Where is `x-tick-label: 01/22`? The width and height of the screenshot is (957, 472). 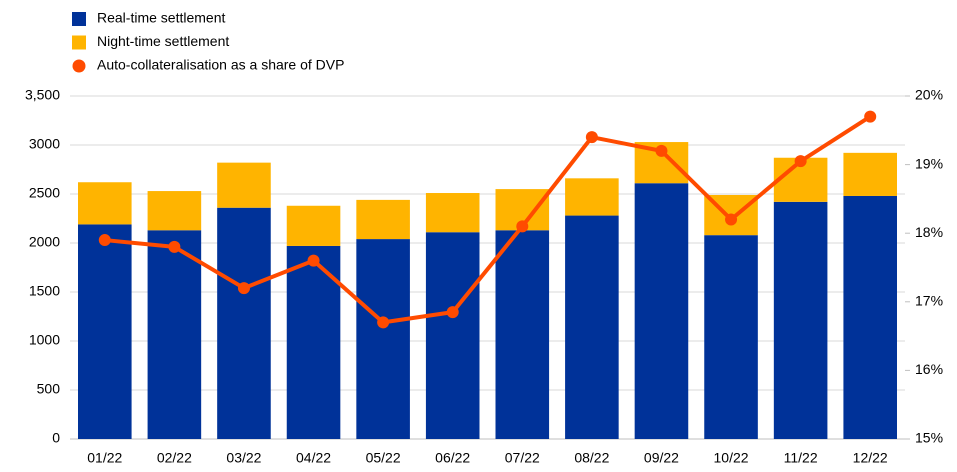 x-tick-label: 01/22 is located at coordinates (104, 458).